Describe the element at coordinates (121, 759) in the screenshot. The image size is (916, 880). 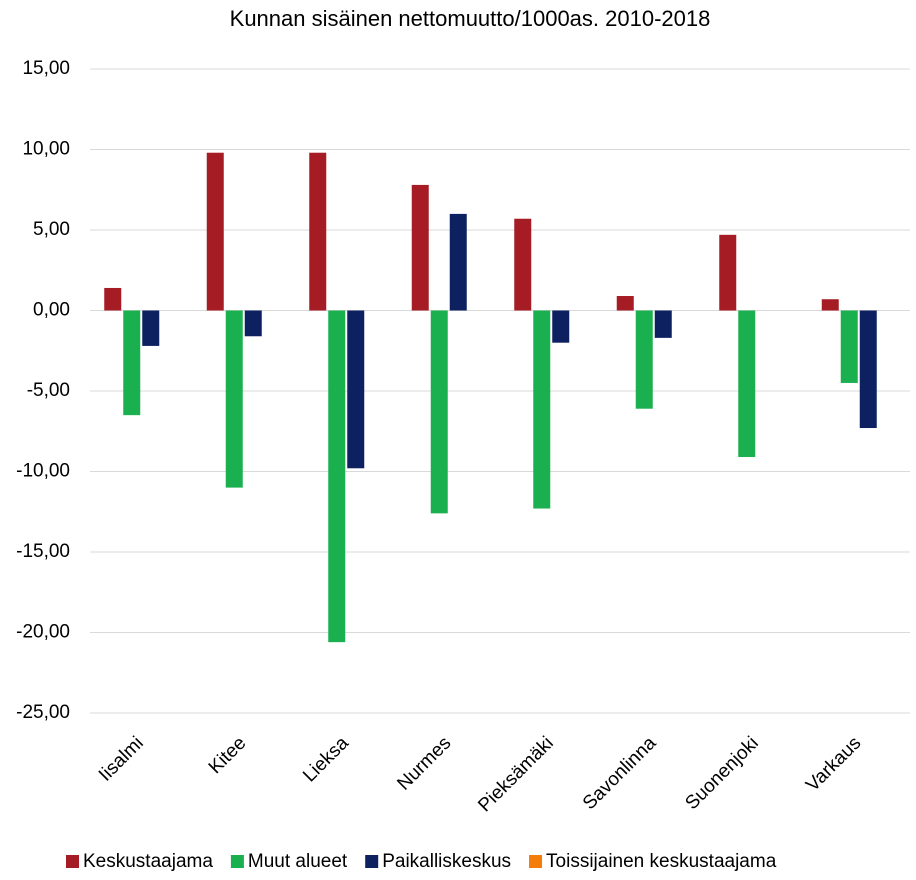
I see `x-tick-label: Iisalmi` at that location.